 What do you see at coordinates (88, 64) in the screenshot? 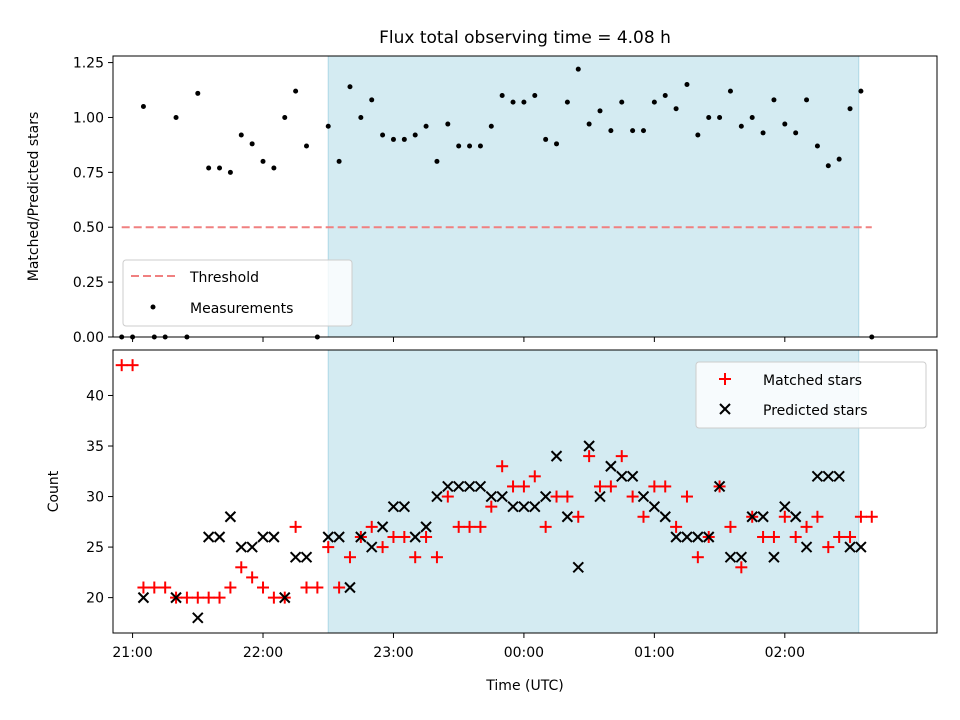
I see `top-y-tick-label: 1.25` at bounding box center [88, 64].